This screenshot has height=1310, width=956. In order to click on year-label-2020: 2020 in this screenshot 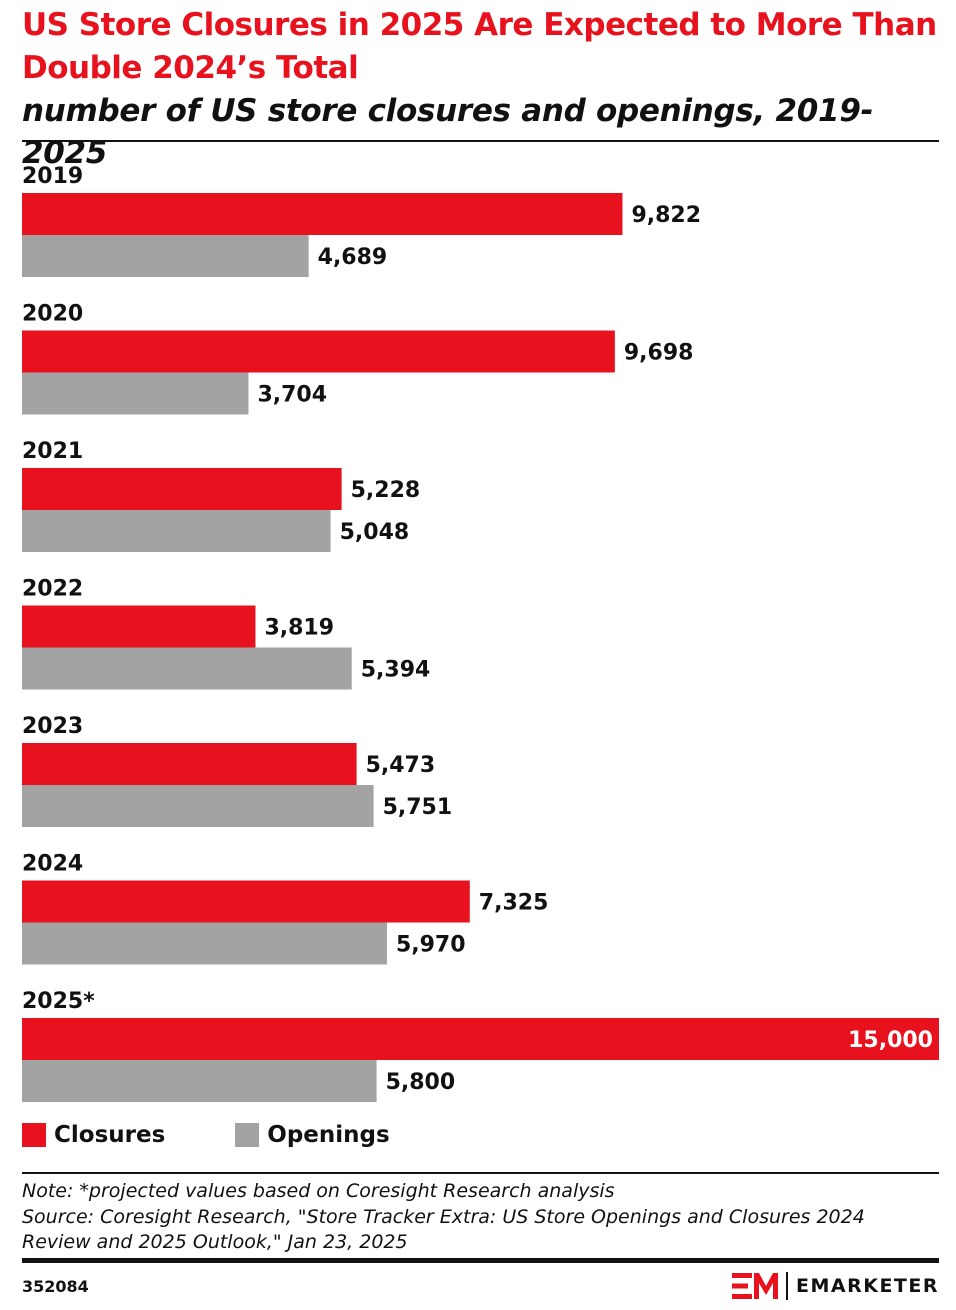, I will do `click(52, 314)`.